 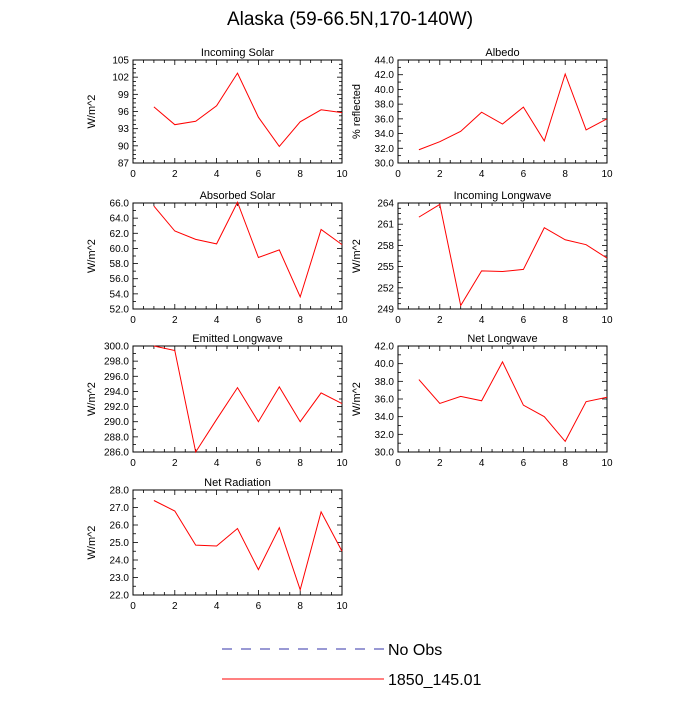 I want to click on y-tick-label: 264, so click(x=385, y=204).